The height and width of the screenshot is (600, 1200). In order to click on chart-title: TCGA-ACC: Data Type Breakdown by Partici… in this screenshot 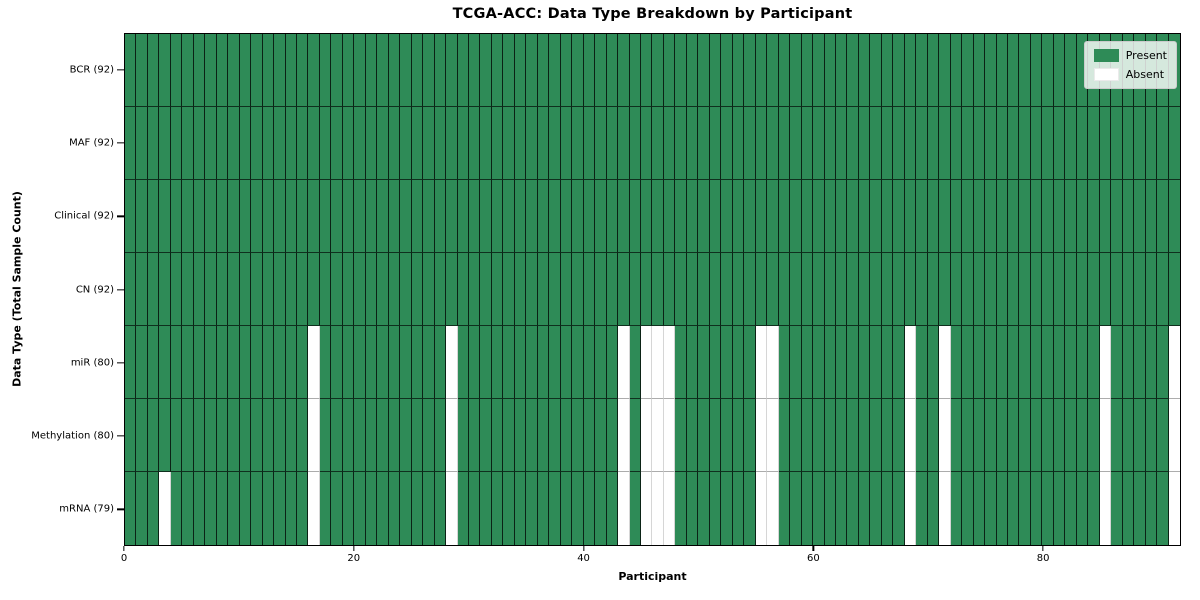, I will do `click(652, 14)`.